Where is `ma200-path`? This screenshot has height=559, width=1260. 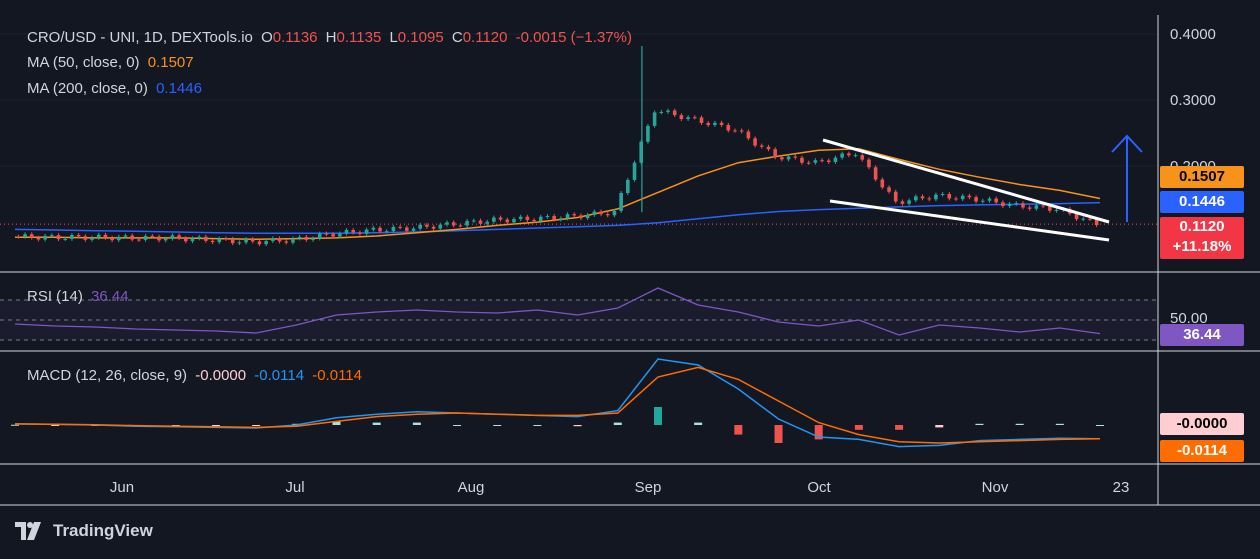
ma200-path is located at coordinates (557, 218).